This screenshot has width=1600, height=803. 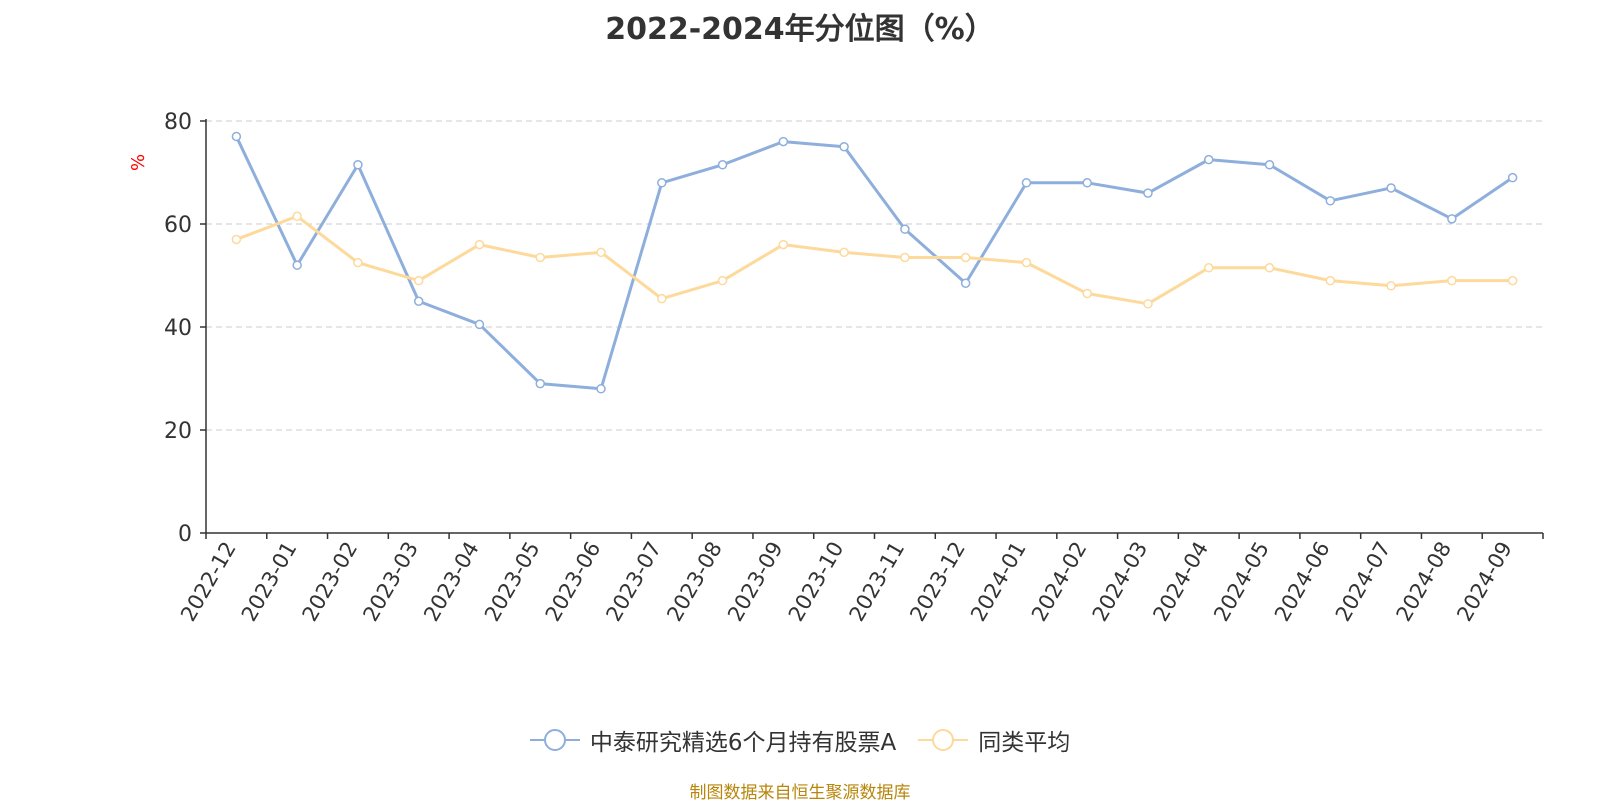 I want to click on legend-item-series-0: 中泰研究精选6个月持有股票A, so click(x=713, y=740).